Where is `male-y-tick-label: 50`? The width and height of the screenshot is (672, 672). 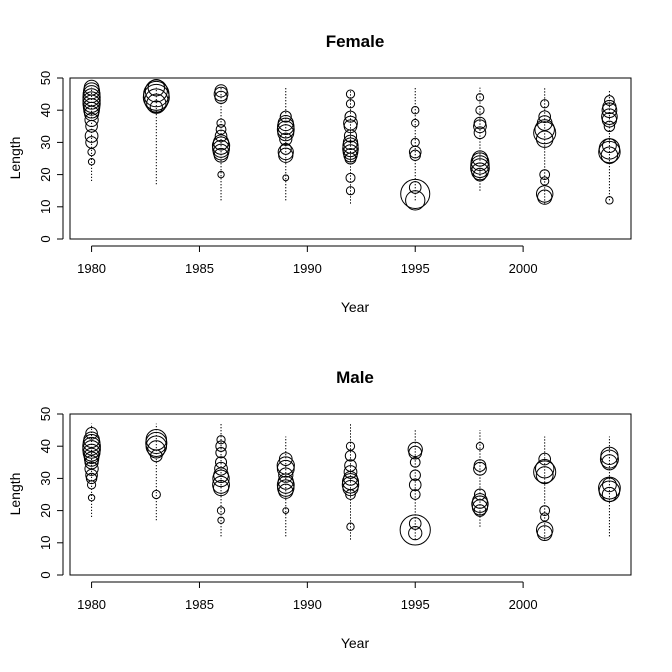
male-y-tick-label: 50 is located at coordinates (45, 414).